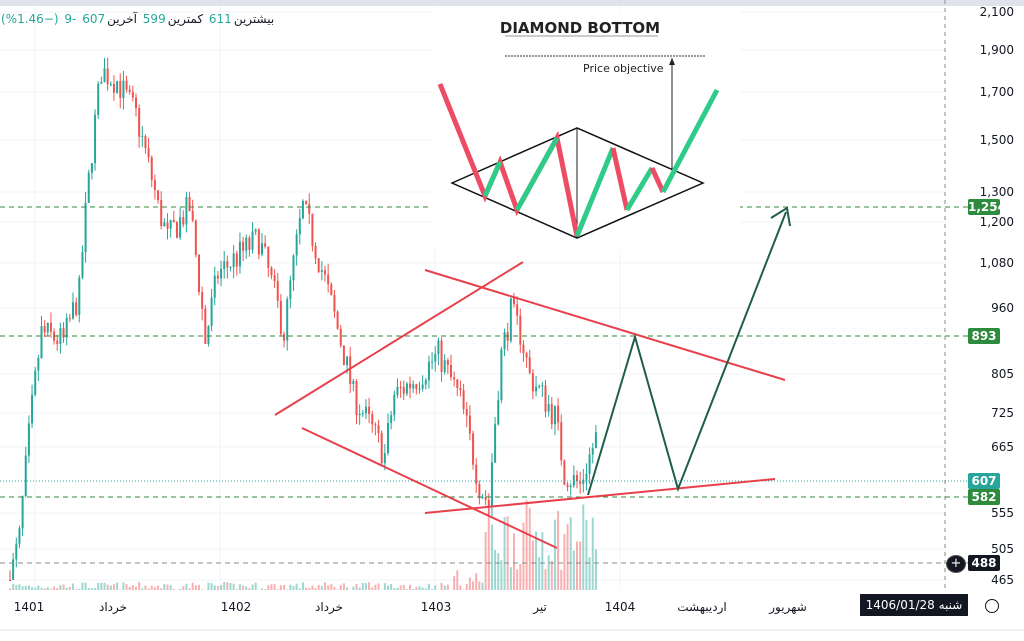 The height and width of the screenshot is (641, 1024). Describe the element at coordinates (996, 12) in the screenshot. I see `price-tick: 2,100` at that location.